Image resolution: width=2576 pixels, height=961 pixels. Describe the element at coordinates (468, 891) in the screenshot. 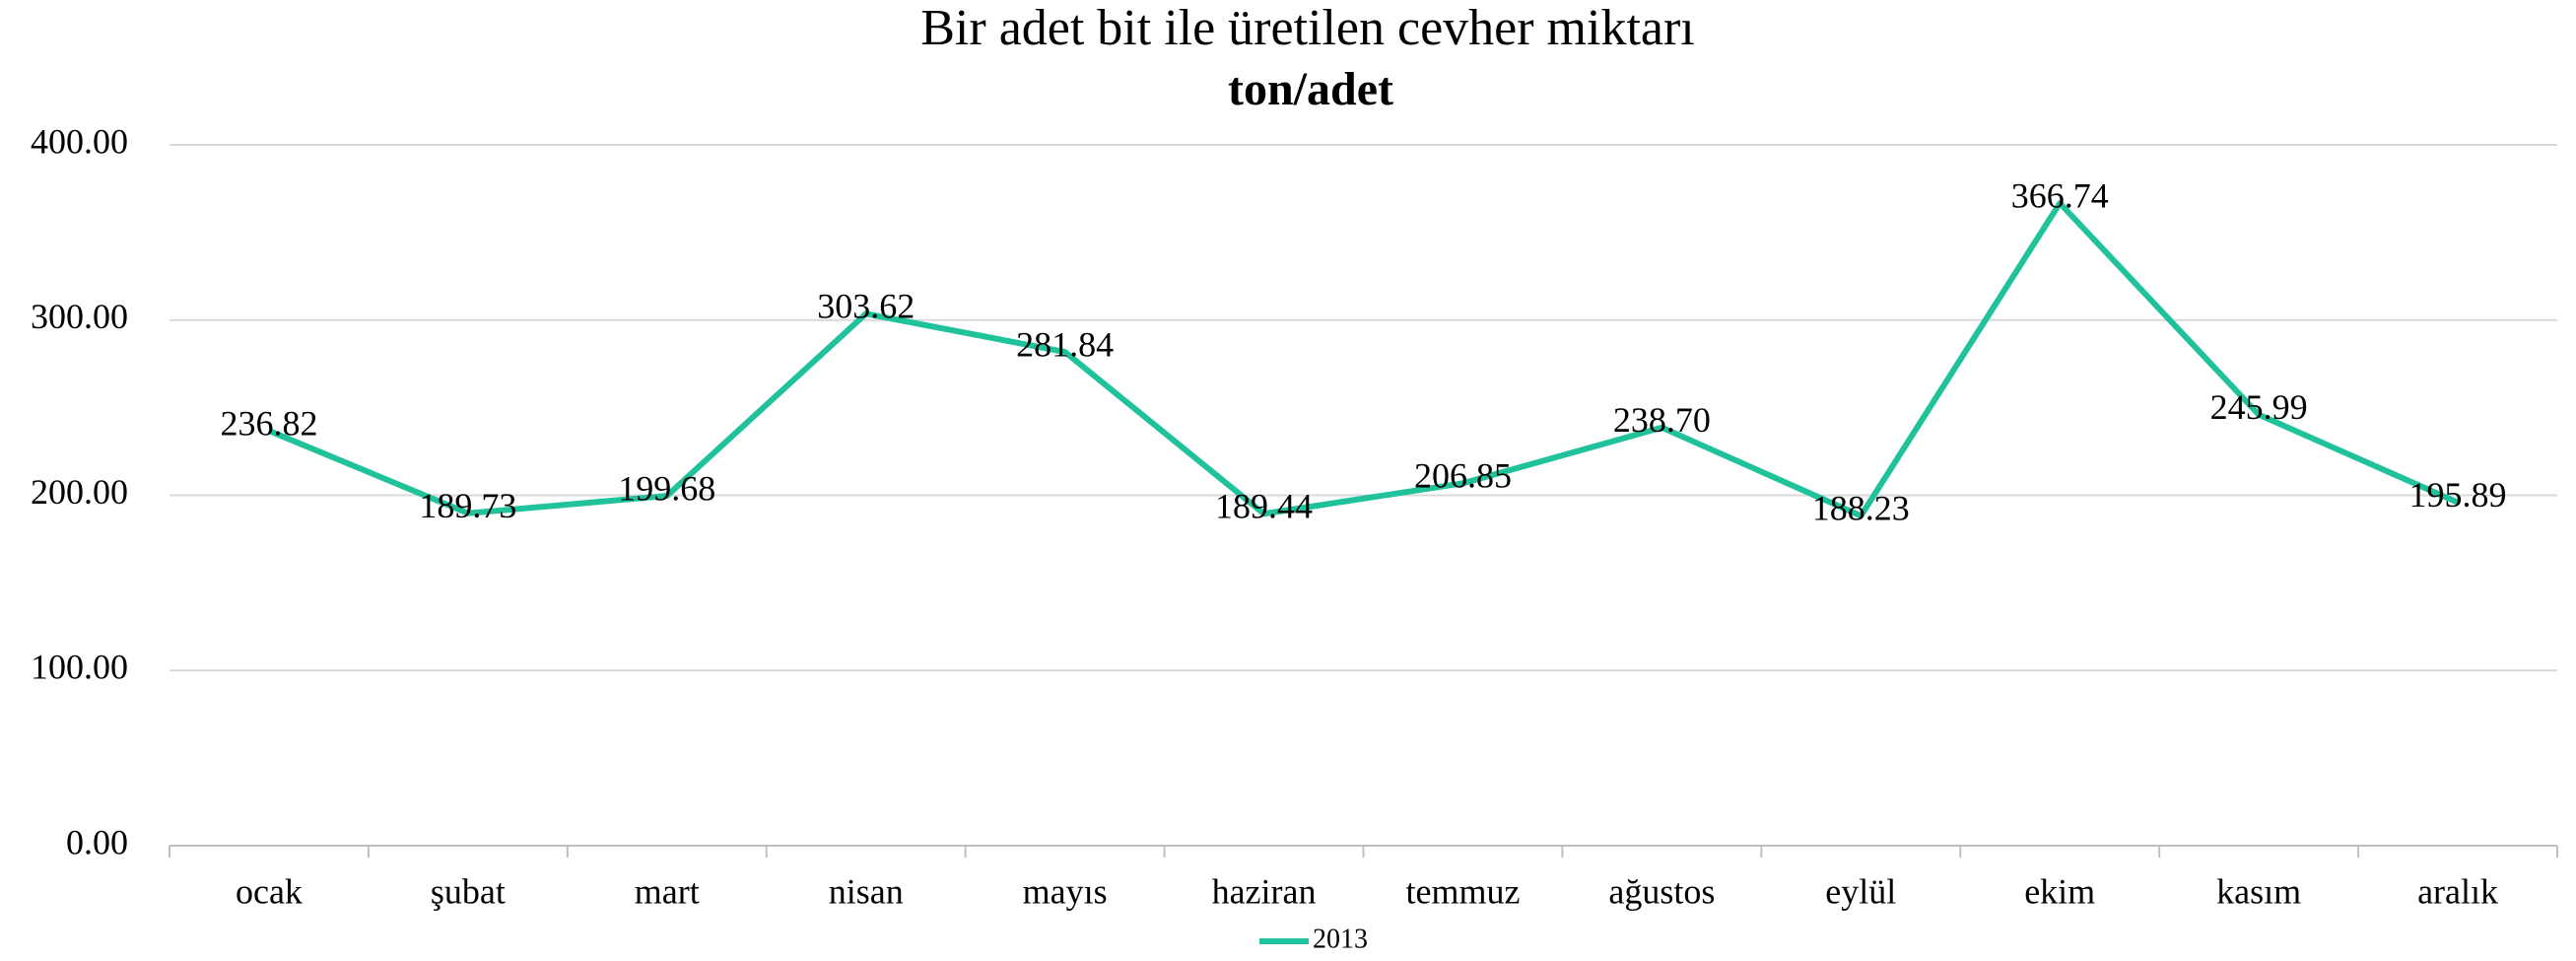

I see `x-tick-label: şubat` at that location.